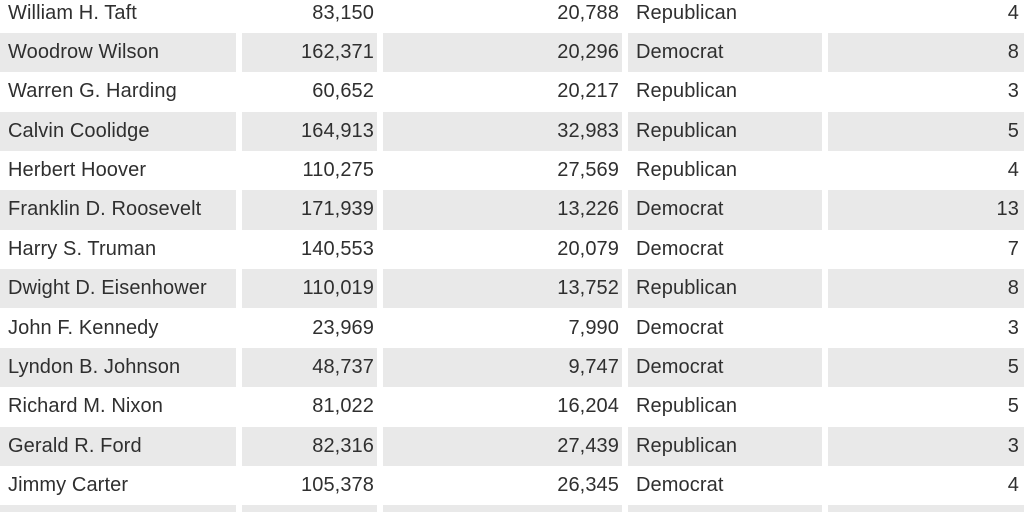 This screenshot has height=512, width=1024. I want to click on cell-value-a: 110,019, so click(309, 289).